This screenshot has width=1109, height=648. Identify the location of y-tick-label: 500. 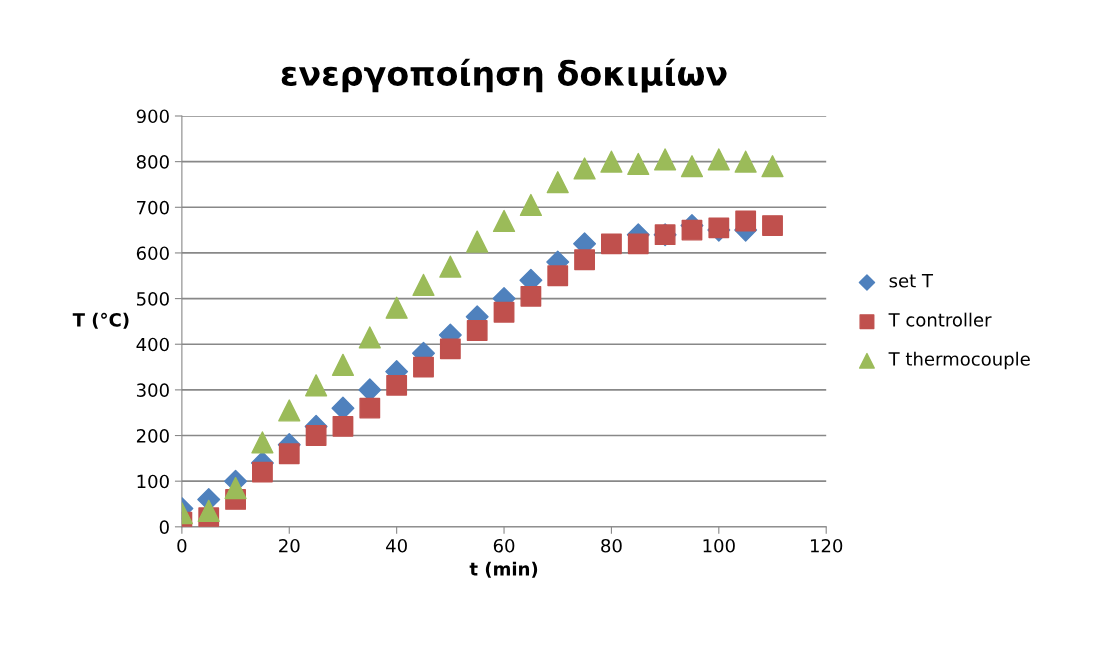
(153, 299).